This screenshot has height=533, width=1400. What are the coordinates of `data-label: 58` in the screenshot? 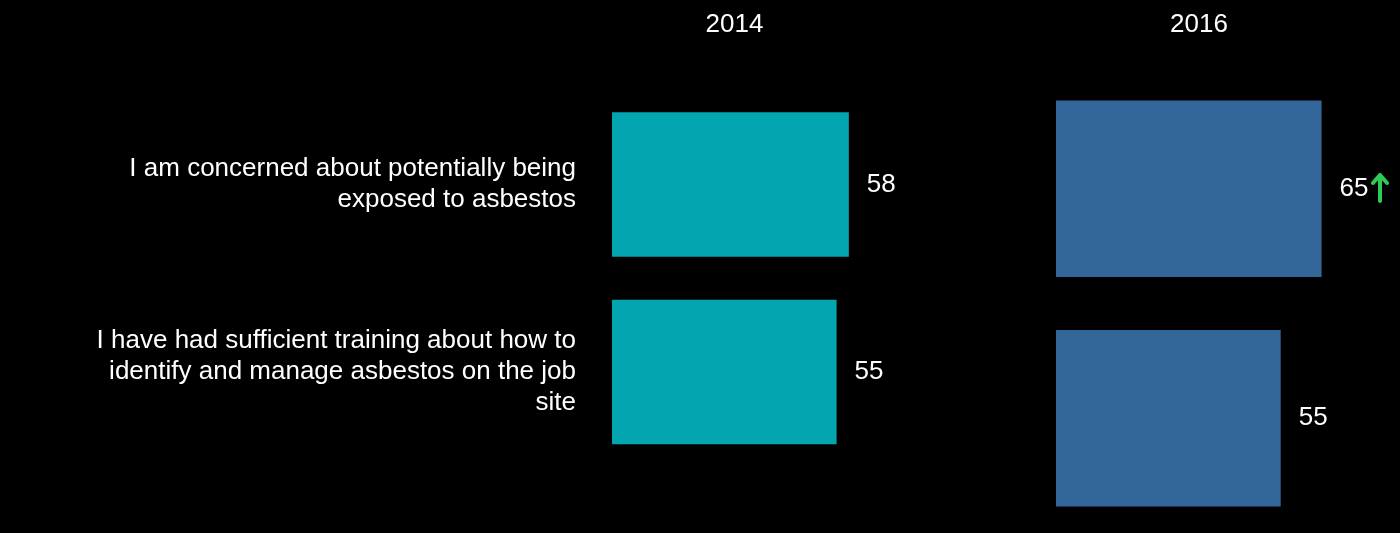 It's located at (881, 182).